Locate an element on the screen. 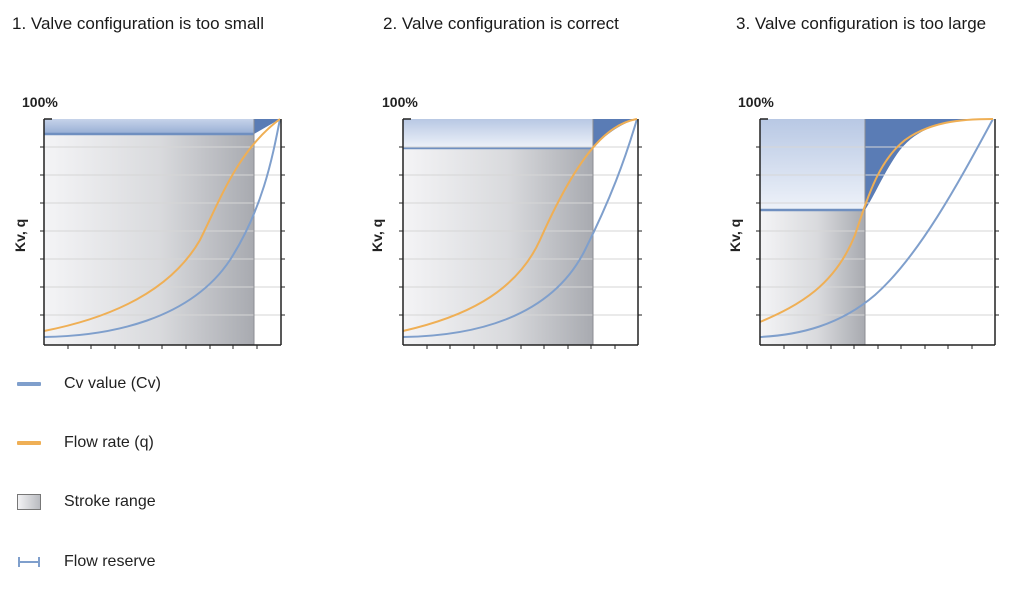  stroke-range-box-icon is located at coordinates (29, 502).